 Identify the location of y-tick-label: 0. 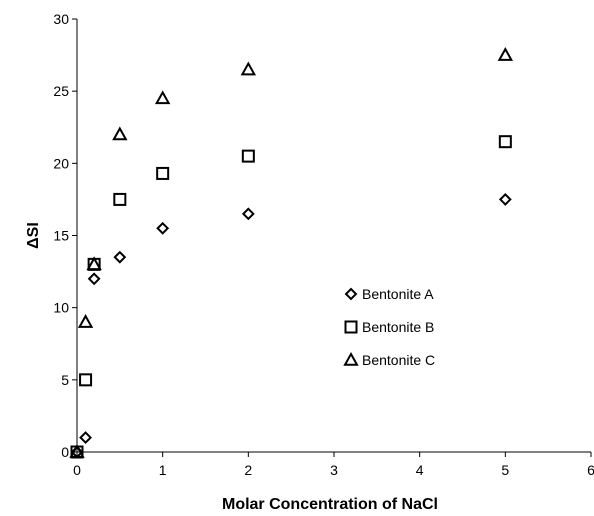
(65, 452).